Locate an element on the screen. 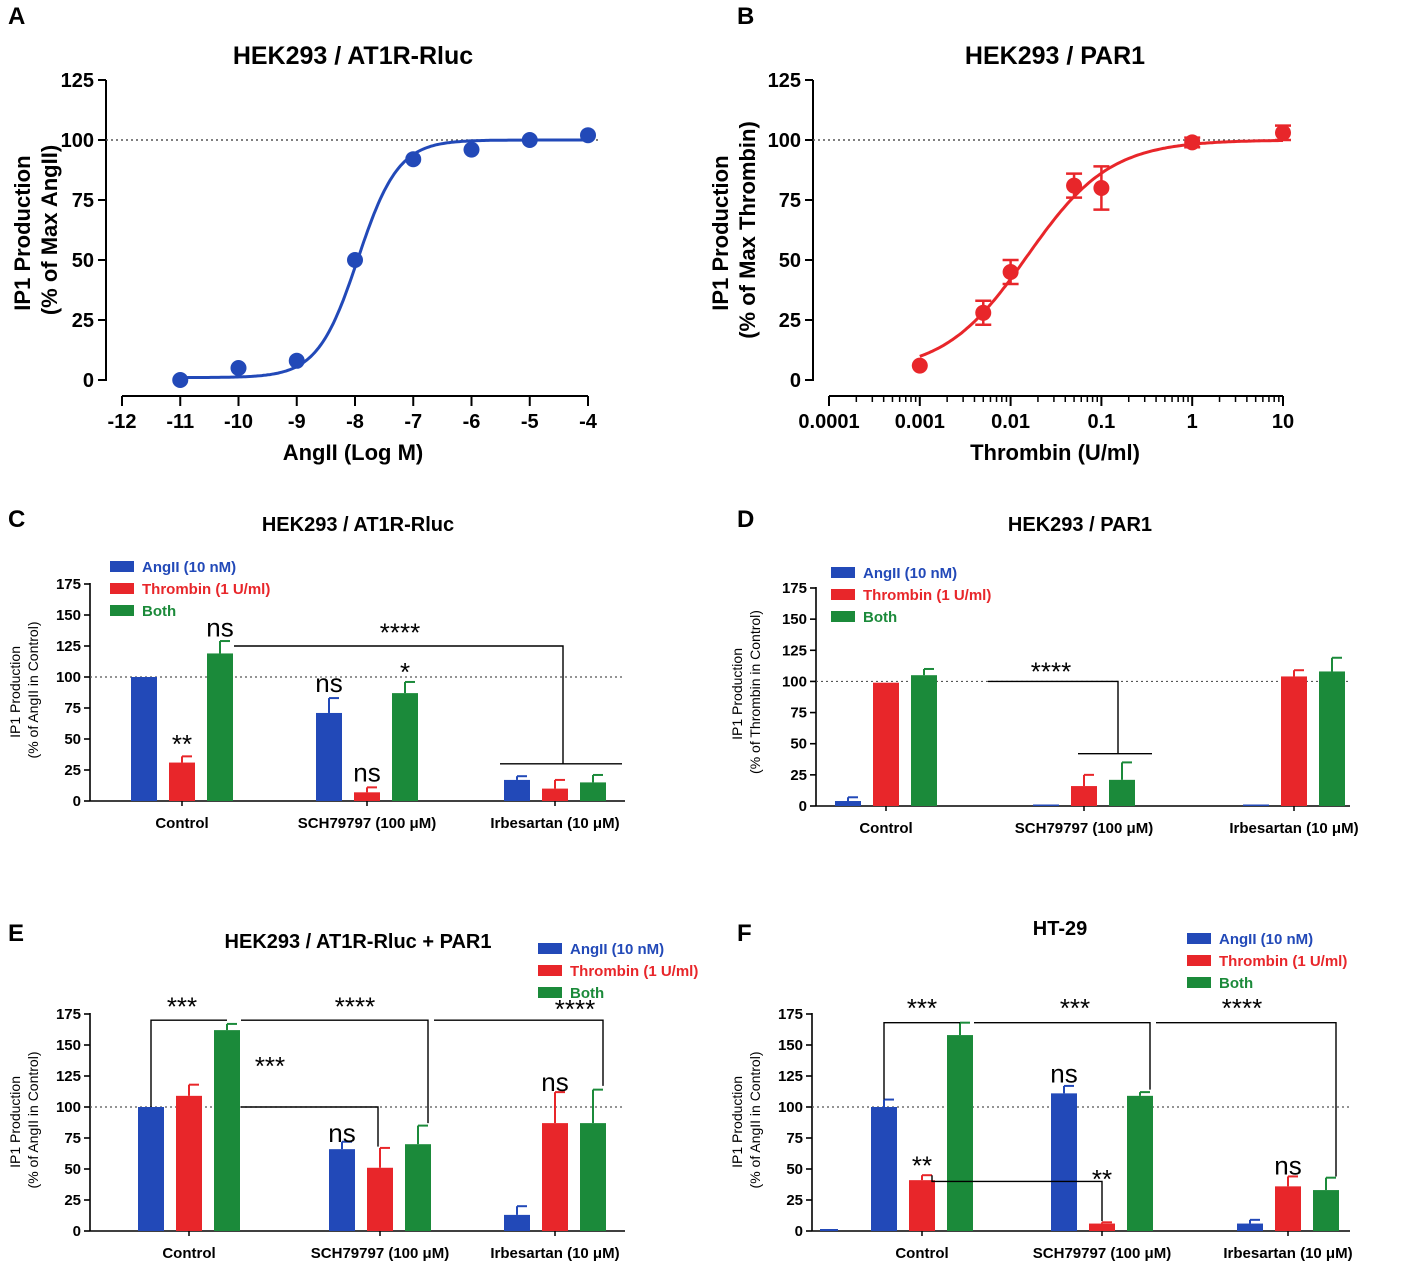 Image resolution: width=1403 pixels, height=1266 pixels. x-tick-label: -9 is located at coordinates (297, 422).